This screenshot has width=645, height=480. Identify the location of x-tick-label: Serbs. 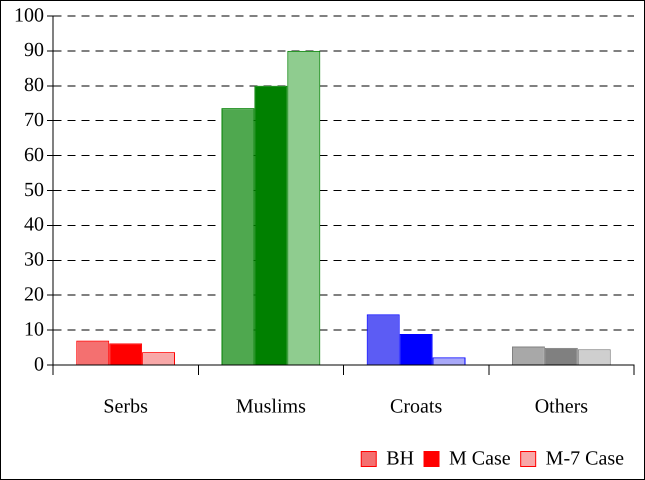
(125, 406).